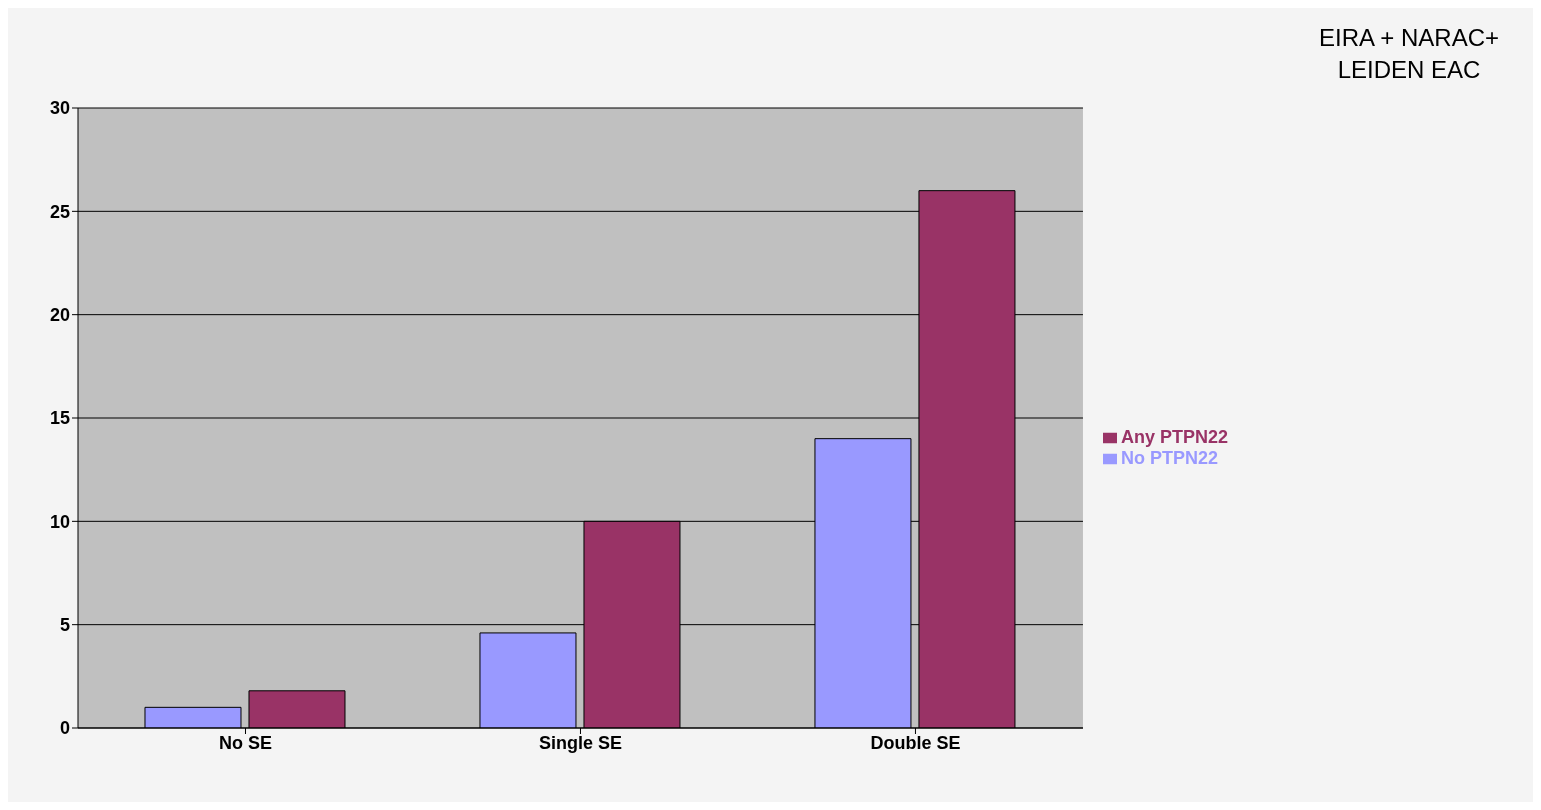  I want to click on y-tick-label: 0, so click(64, 728).